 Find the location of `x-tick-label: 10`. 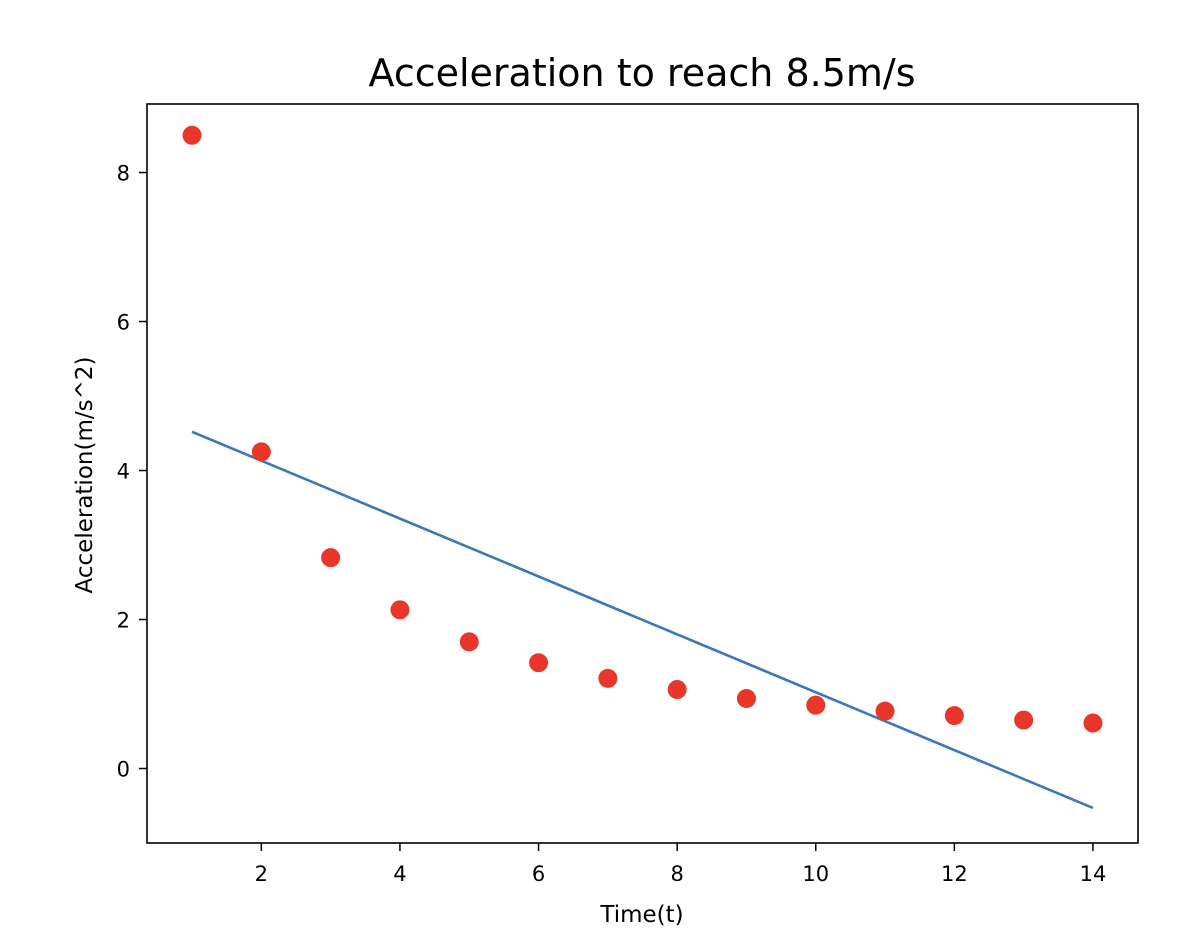

x-tick-label: 10 is located at coordinates (815, 874).